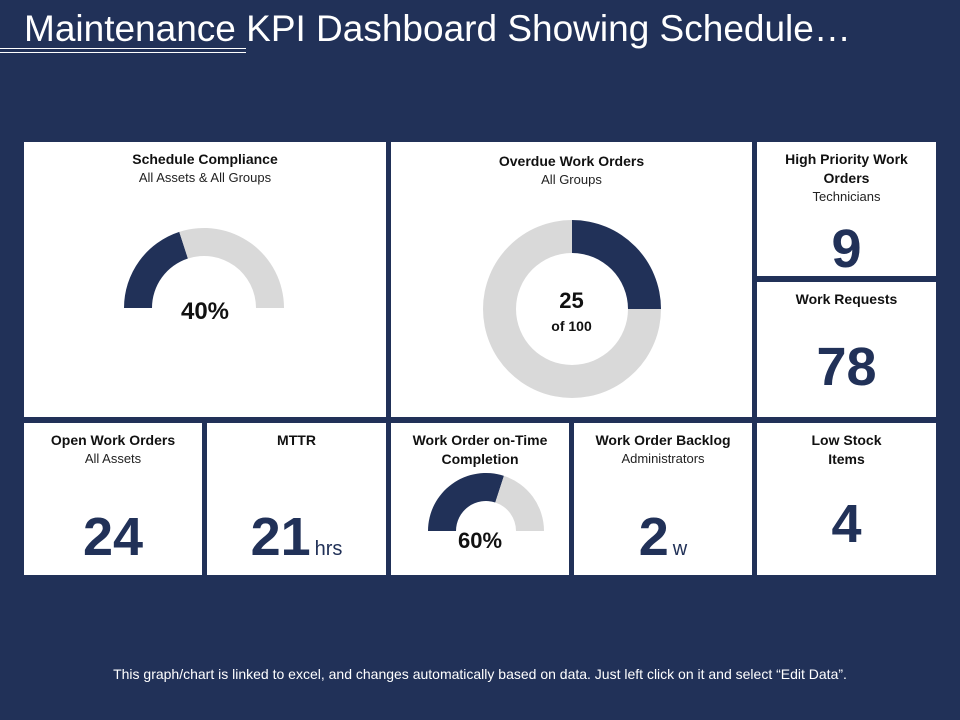 The width and height of the screenshot is (960, 720). Describe the element at coordinates (123, 50) in the screenshot. I see `title-underline` at that location.